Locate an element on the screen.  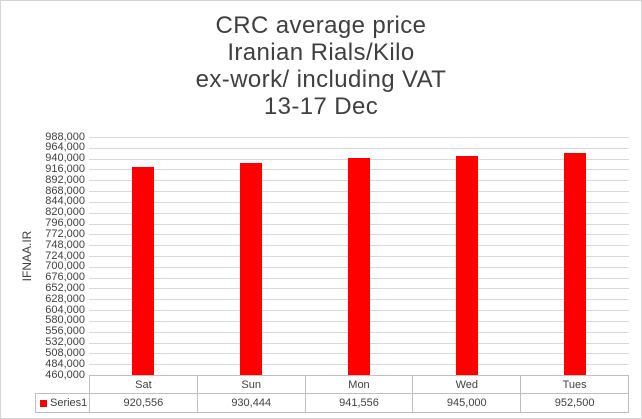
y-axis-tick-label: 604,000 is located at coordinates (65, 309).